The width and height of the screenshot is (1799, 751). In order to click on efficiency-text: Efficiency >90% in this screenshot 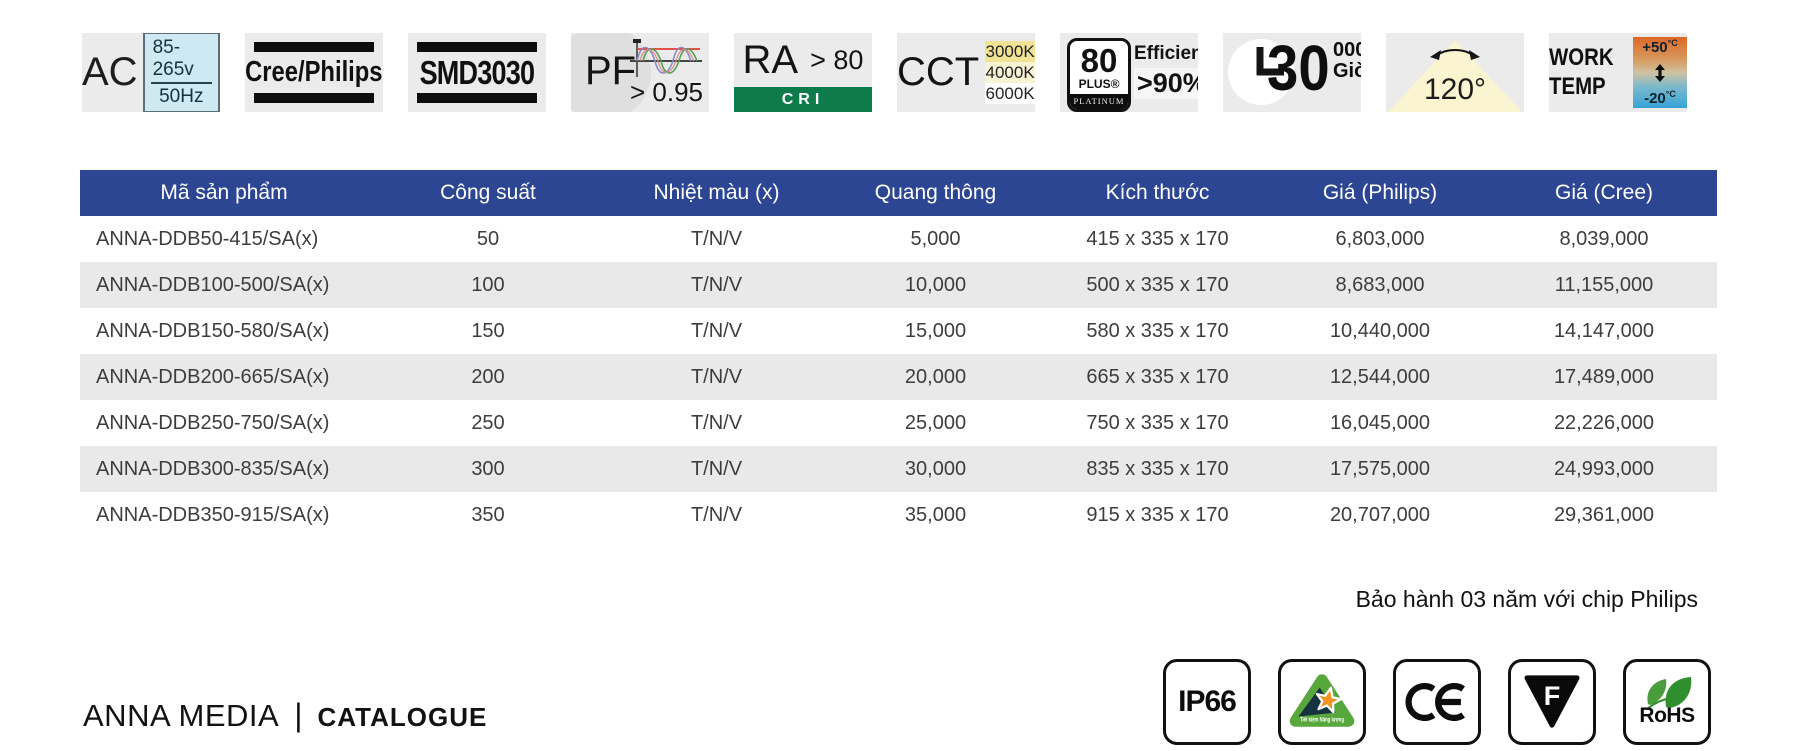, I will do `click(1166, 71)`.